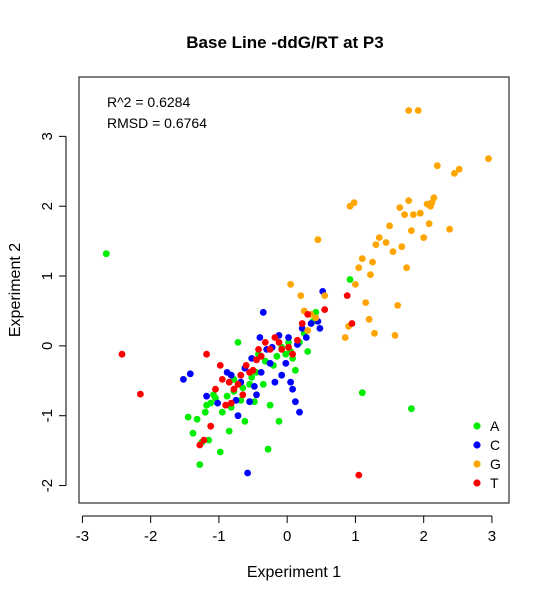  I want to click on x-tick-label-4: 1, so click(355, 536).